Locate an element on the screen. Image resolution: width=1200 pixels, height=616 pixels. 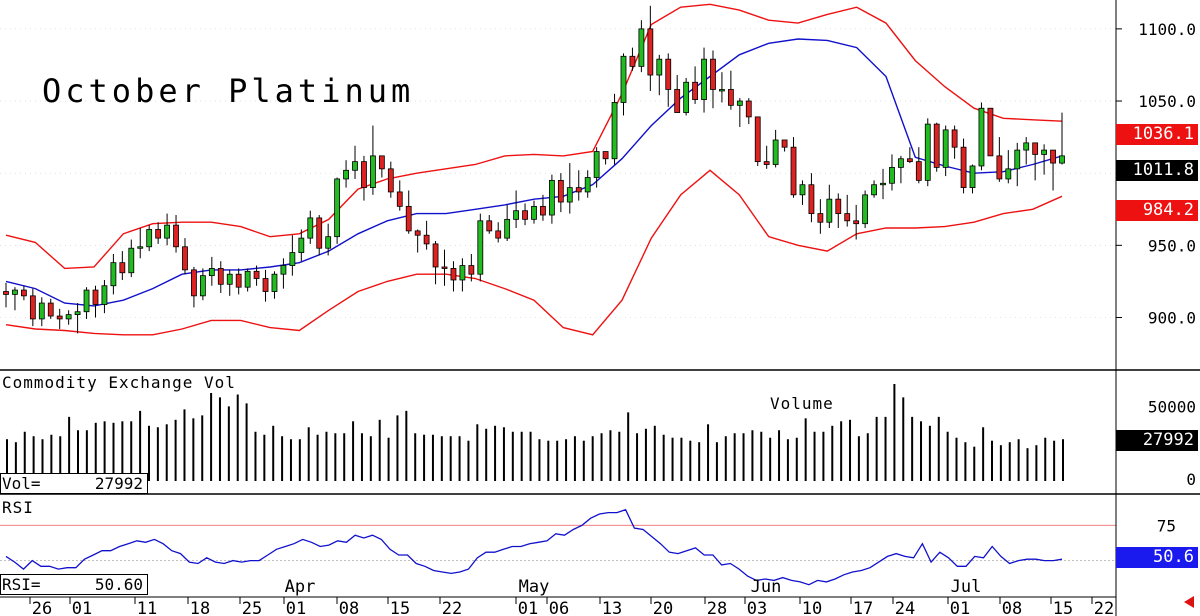
rsi-line is located at coordinates (534, 547).